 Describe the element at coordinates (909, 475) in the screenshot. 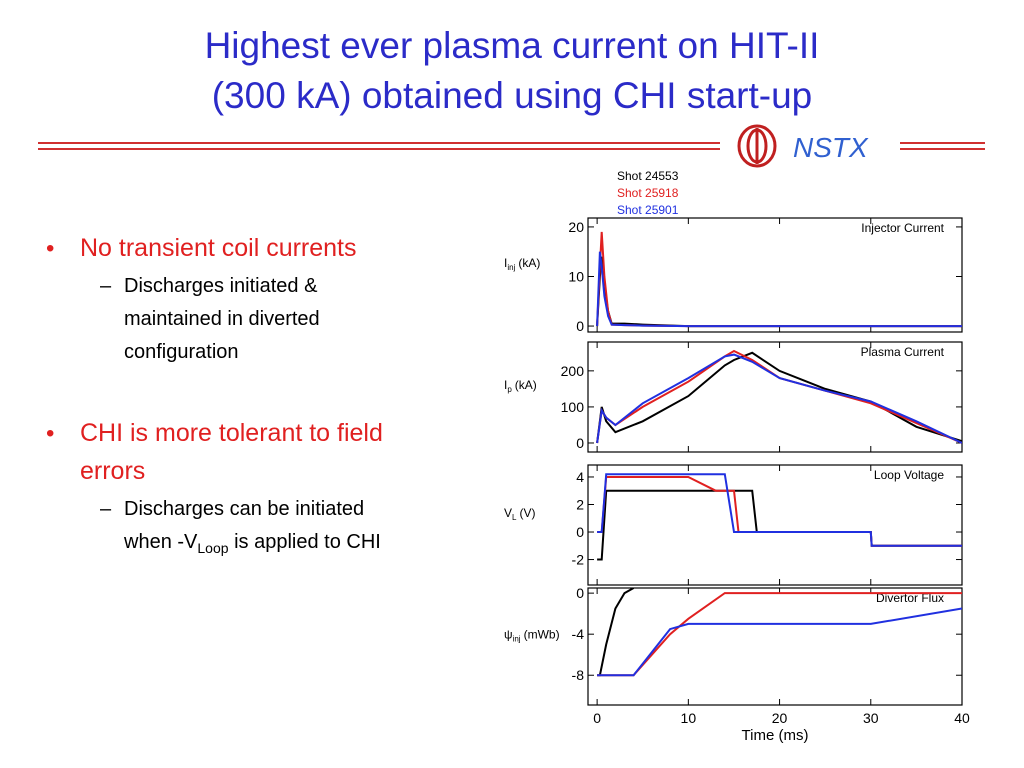

I see `panel-title: Loop Voltage` at that location.